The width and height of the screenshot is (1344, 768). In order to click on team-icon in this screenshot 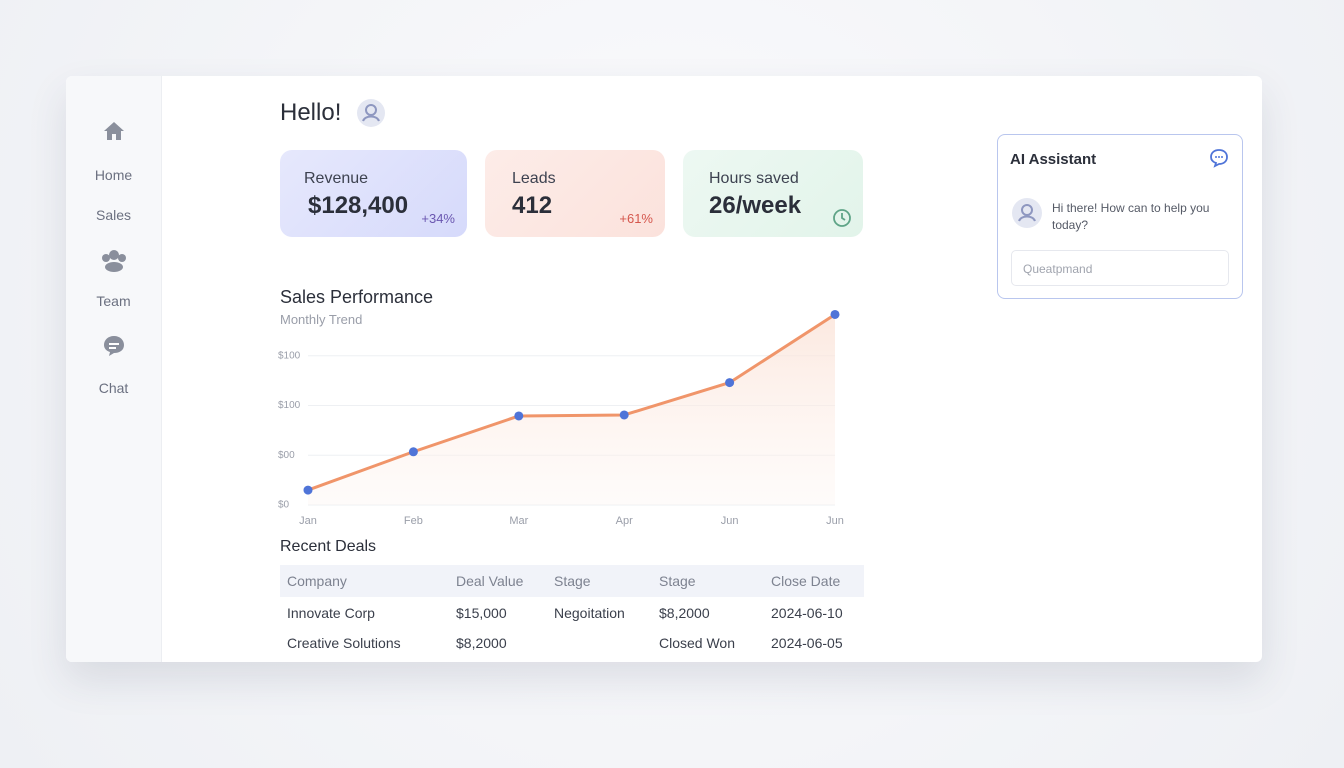, I will do `click(114, 261)`.